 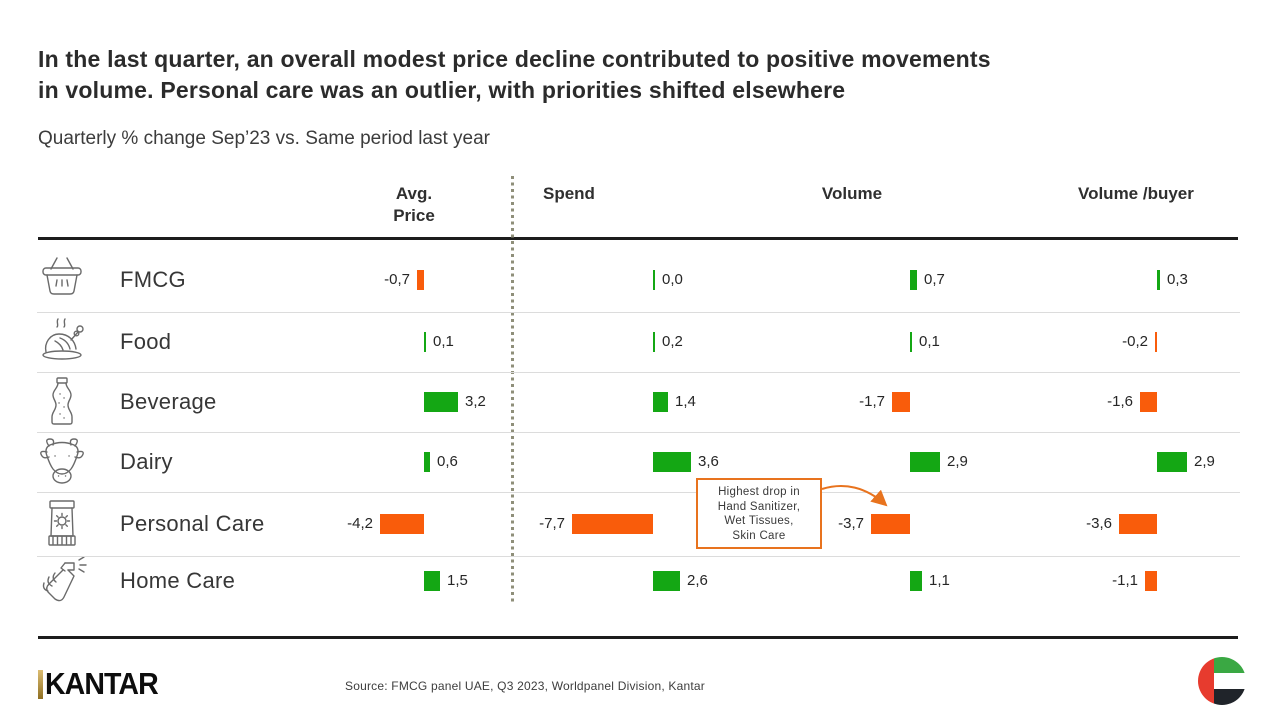 I want to click on bar-home-care-avg-price, so click(x=432, y=581).